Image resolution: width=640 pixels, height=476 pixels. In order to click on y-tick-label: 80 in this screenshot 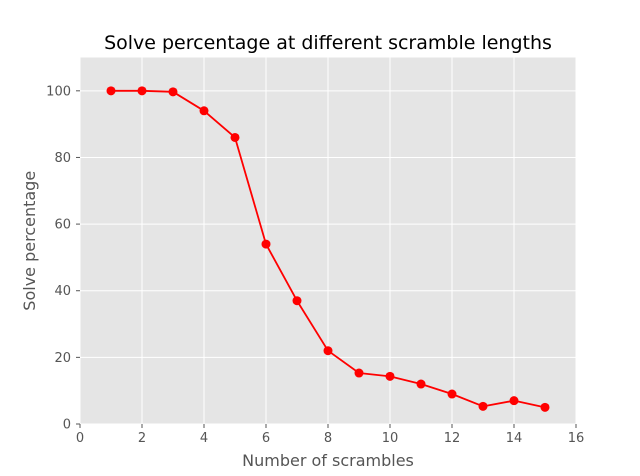, I will do `click(62, 158)`.